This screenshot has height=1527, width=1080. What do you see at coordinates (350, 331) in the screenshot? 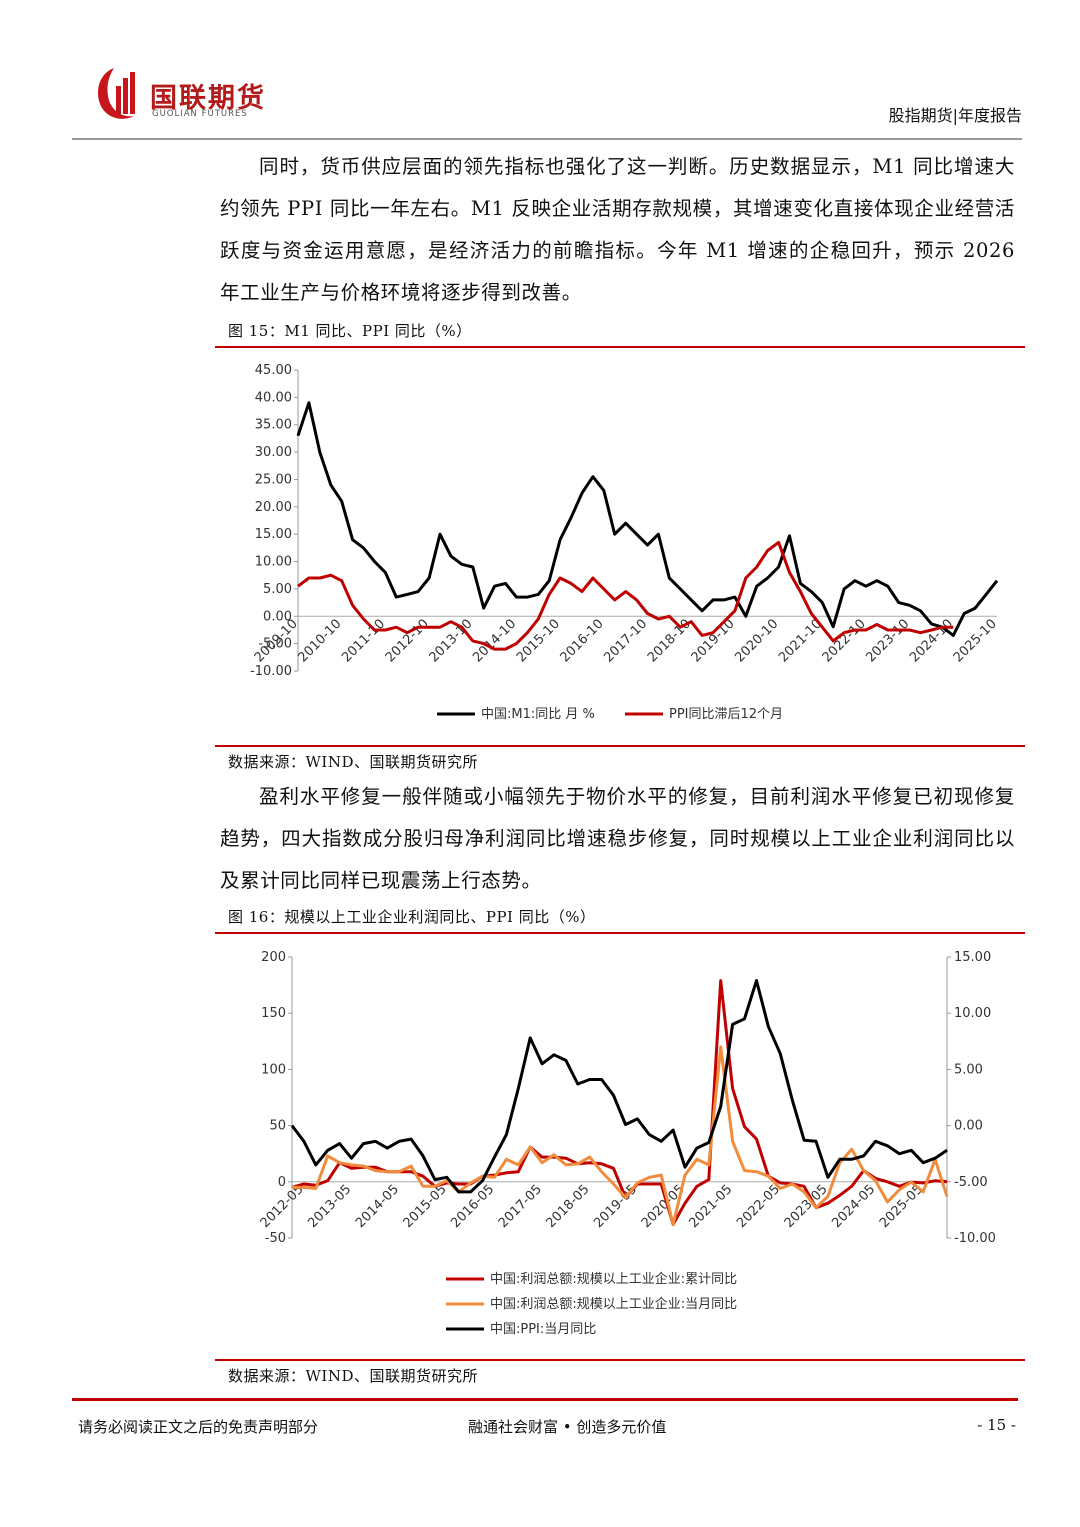
I see `figure-caption: 图 15：M1 同比、PPI 同比（%）` at bounding box center [350, 331].